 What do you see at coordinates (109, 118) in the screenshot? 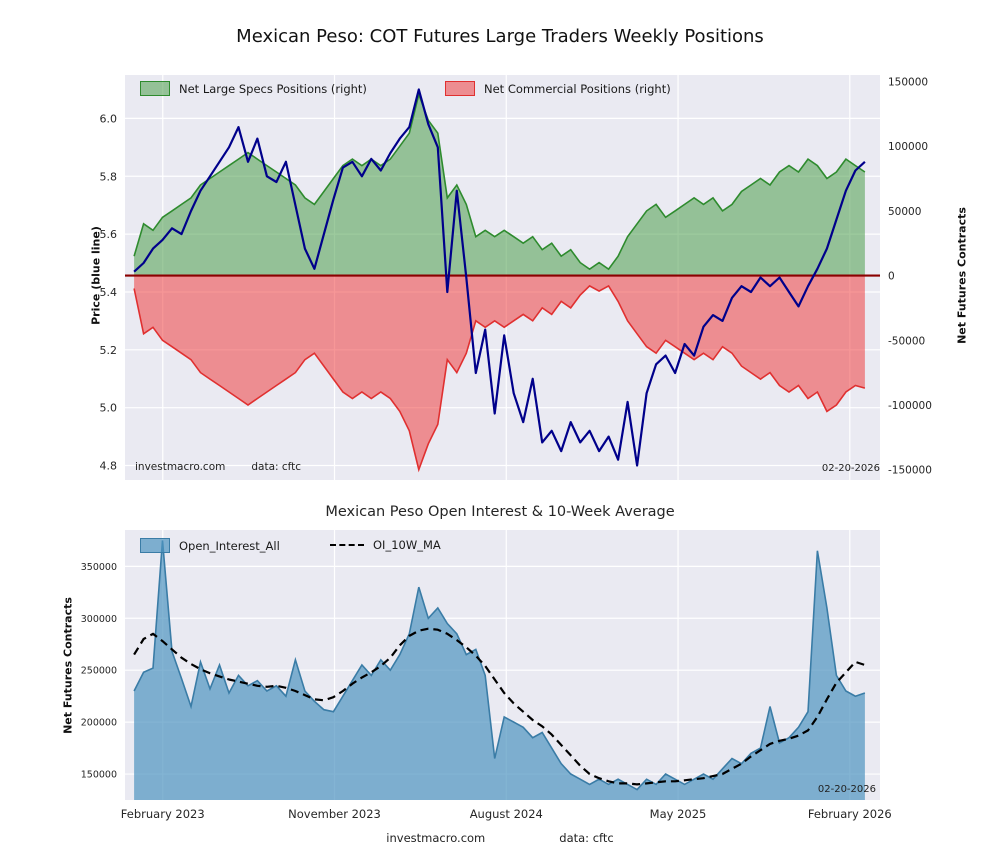
I see `svg-text: 6.0` at bounding box center [109, 118].